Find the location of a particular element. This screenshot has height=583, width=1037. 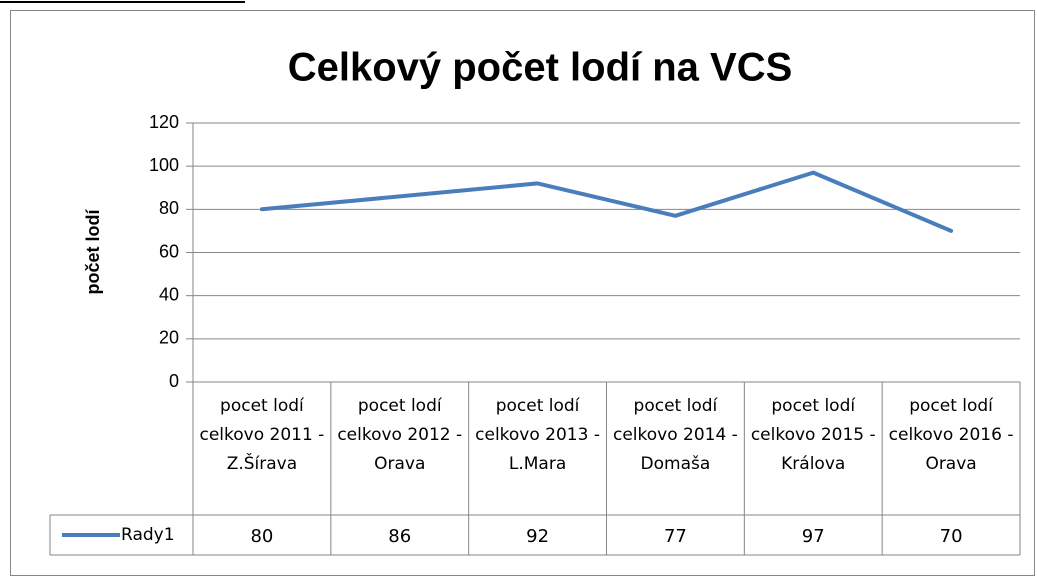

x-tick-label: pocet lodí celkovo 2016 - Orava is located at coordinates (951, 435).